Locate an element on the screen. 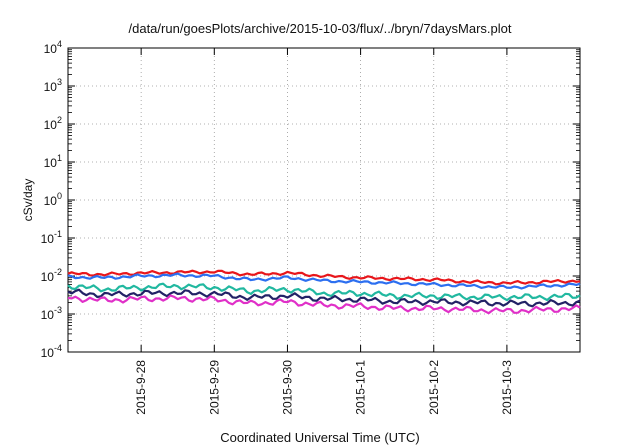 The width and height of the screenshot is (640, 448). y-tick-label: 10⁻⁴ is located at coordinates (51, 351).